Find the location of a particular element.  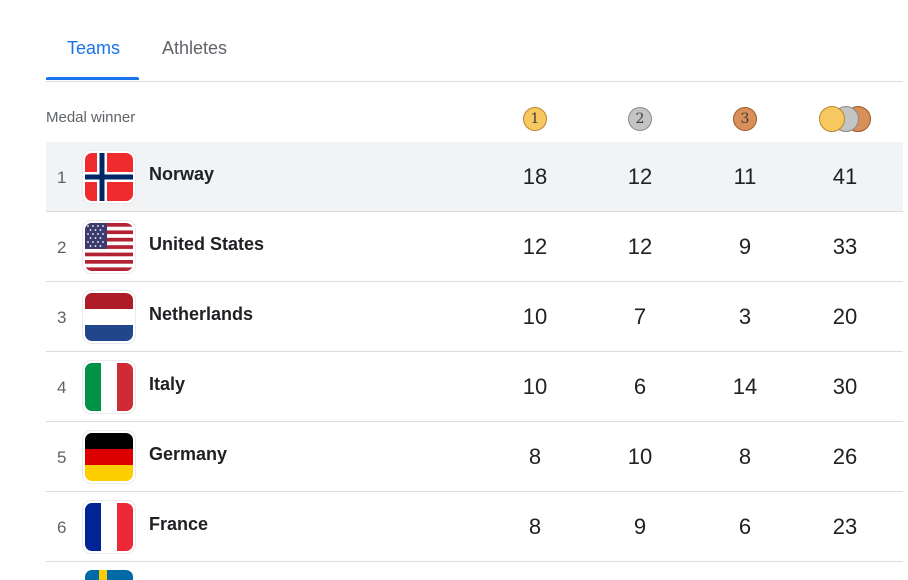

gold-count: 18 is located at coordinates (535, 176).